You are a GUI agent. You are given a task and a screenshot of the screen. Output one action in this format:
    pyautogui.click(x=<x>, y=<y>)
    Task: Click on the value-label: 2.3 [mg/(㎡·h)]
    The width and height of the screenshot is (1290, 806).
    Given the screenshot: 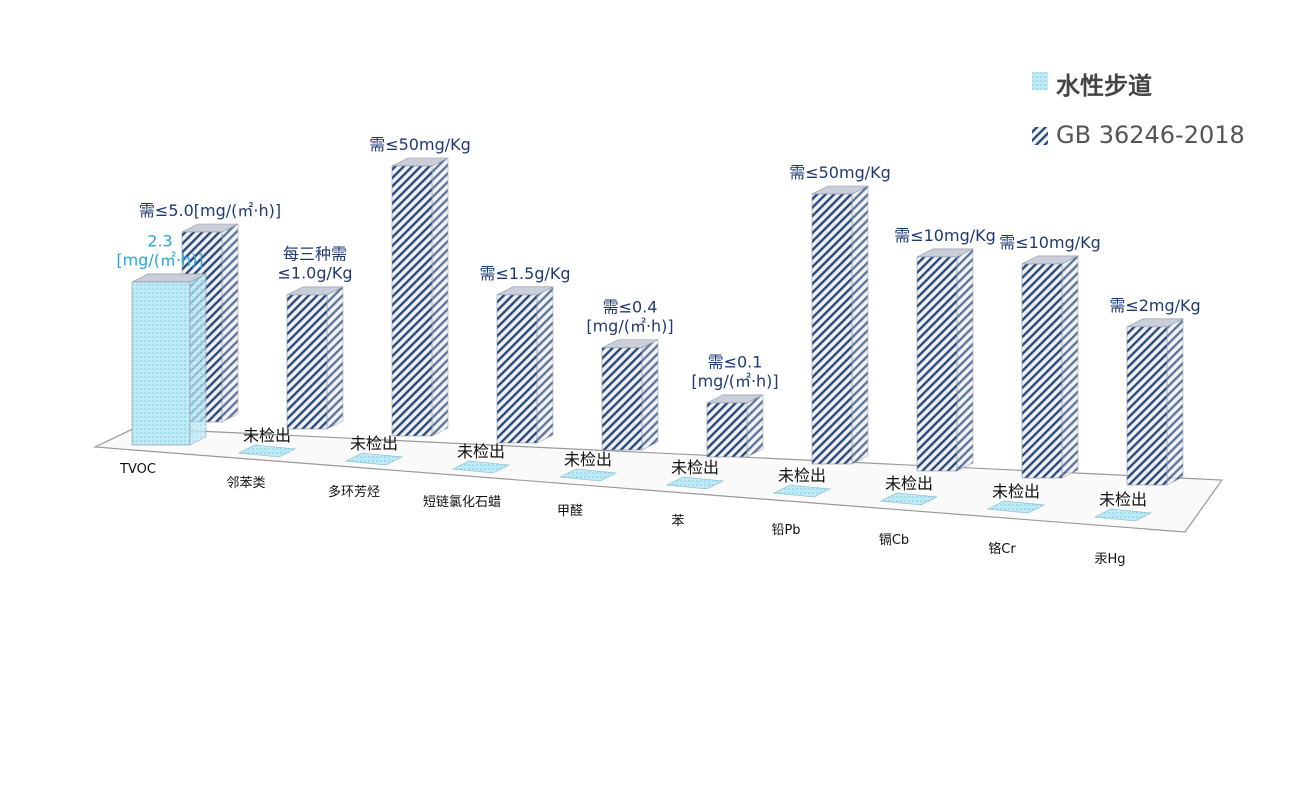 What is the action you would take?
    pyautogui.click(x=160, y=250)
    